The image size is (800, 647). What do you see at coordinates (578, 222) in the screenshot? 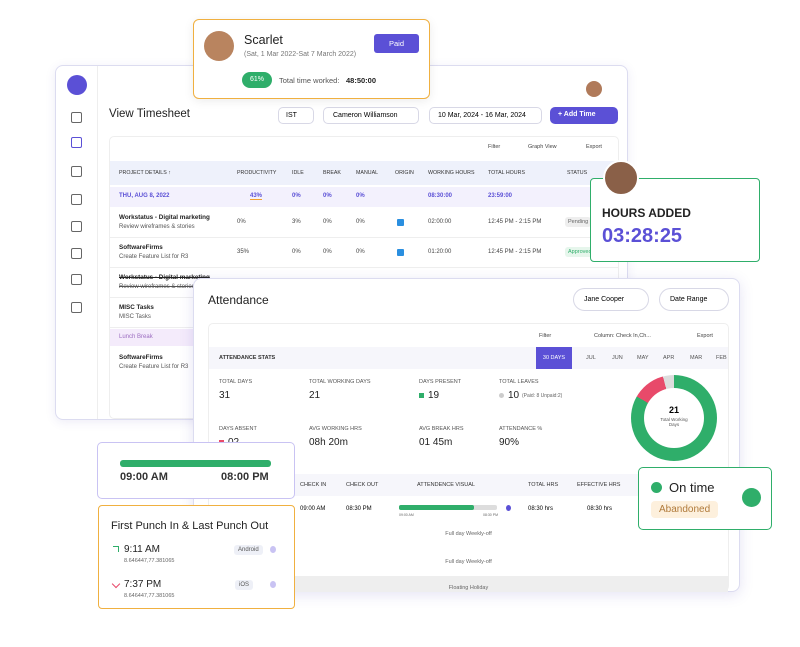
I see `status-badge: Pending` at bounding box center [578, 222].